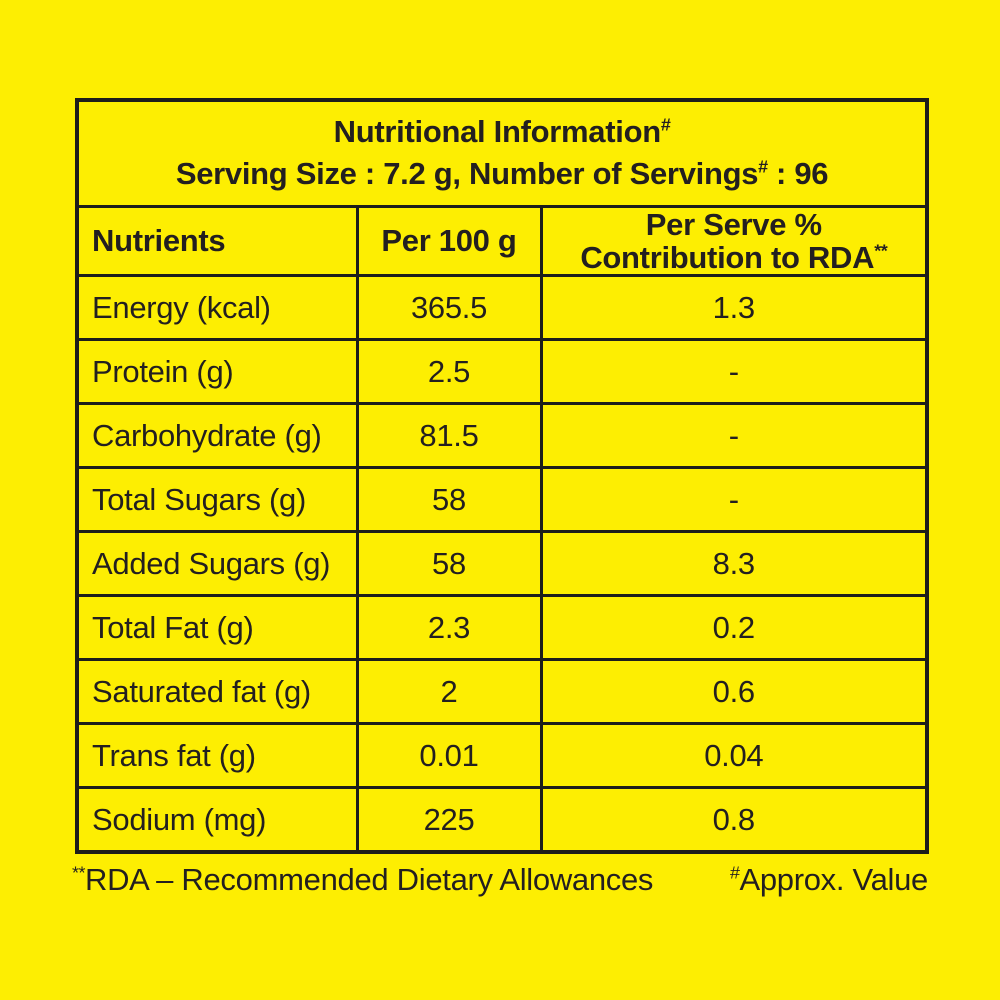 Image resolution: width=1000 pixels, height=1000 pixels. I want to click on table-row: Carbohydrate (g) 81.5 -, so click(502, 436).